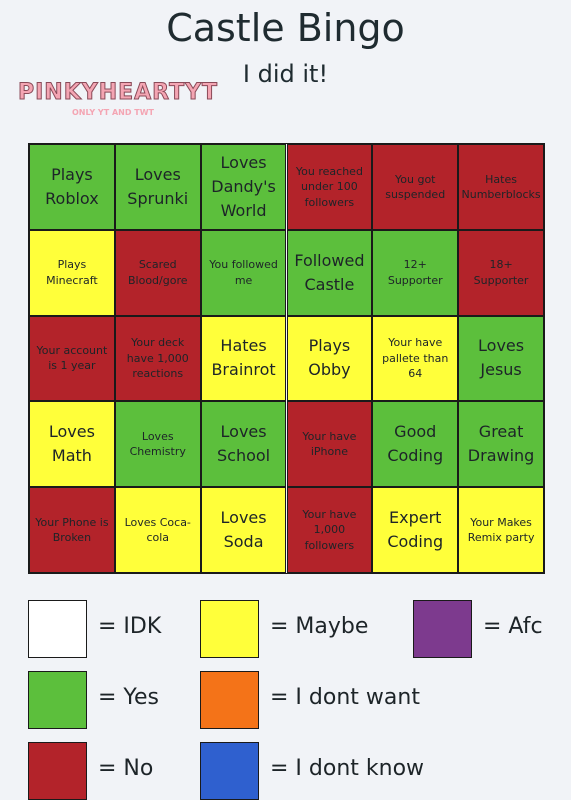 Image resolution: width=571 pixels, height=800 pixels. I want to click on cell-text: Plays Minecraft, so click(72, 272).